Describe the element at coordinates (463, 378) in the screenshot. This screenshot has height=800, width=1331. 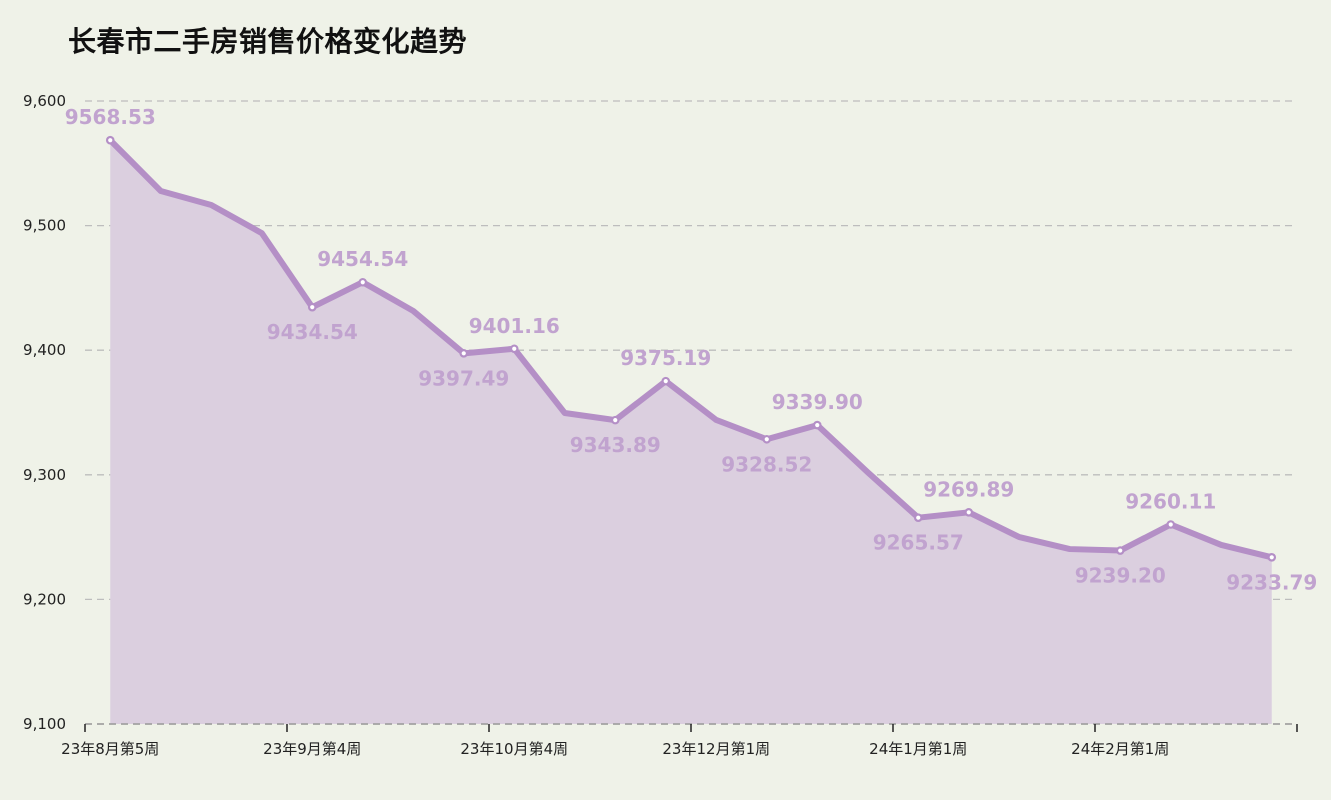
I see `data-label: 9397.49` at that location.